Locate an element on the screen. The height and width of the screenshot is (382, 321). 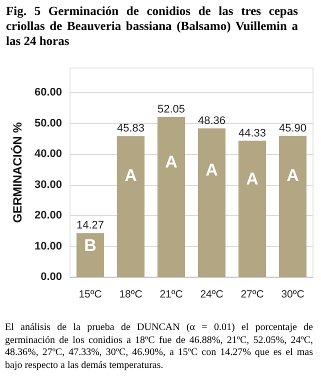
y-tick-label: 10.00 is located at coordinates (48, 246).